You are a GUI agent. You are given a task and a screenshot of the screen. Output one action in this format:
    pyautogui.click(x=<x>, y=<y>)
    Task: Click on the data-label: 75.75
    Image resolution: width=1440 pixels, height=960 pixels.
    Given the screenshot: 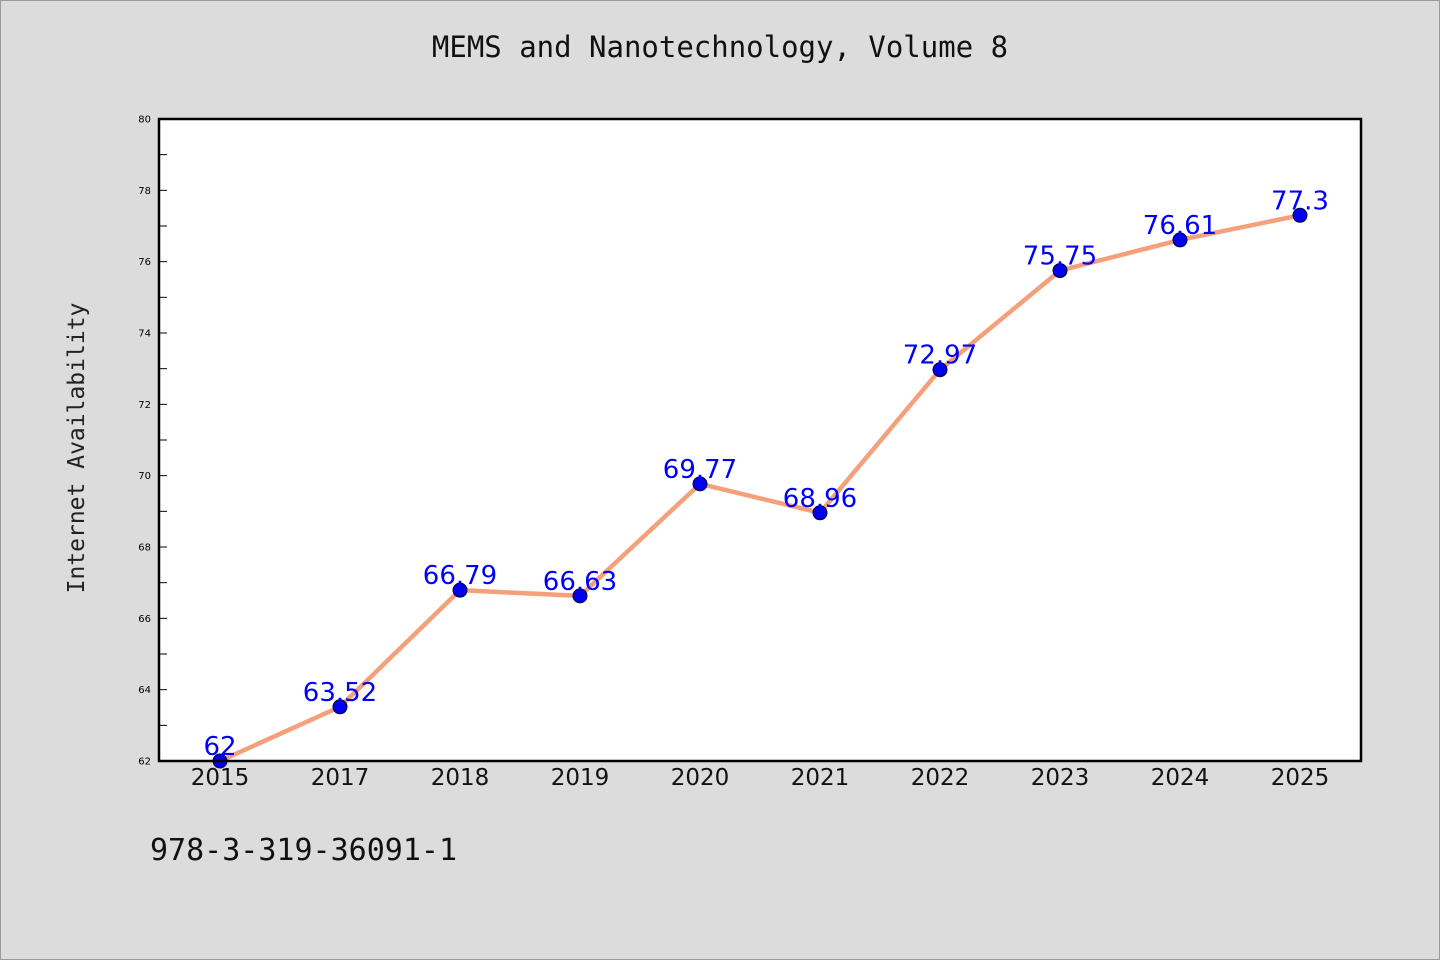 What is the action you would take?
    pyautogui.click(x=1060, y=257)
    